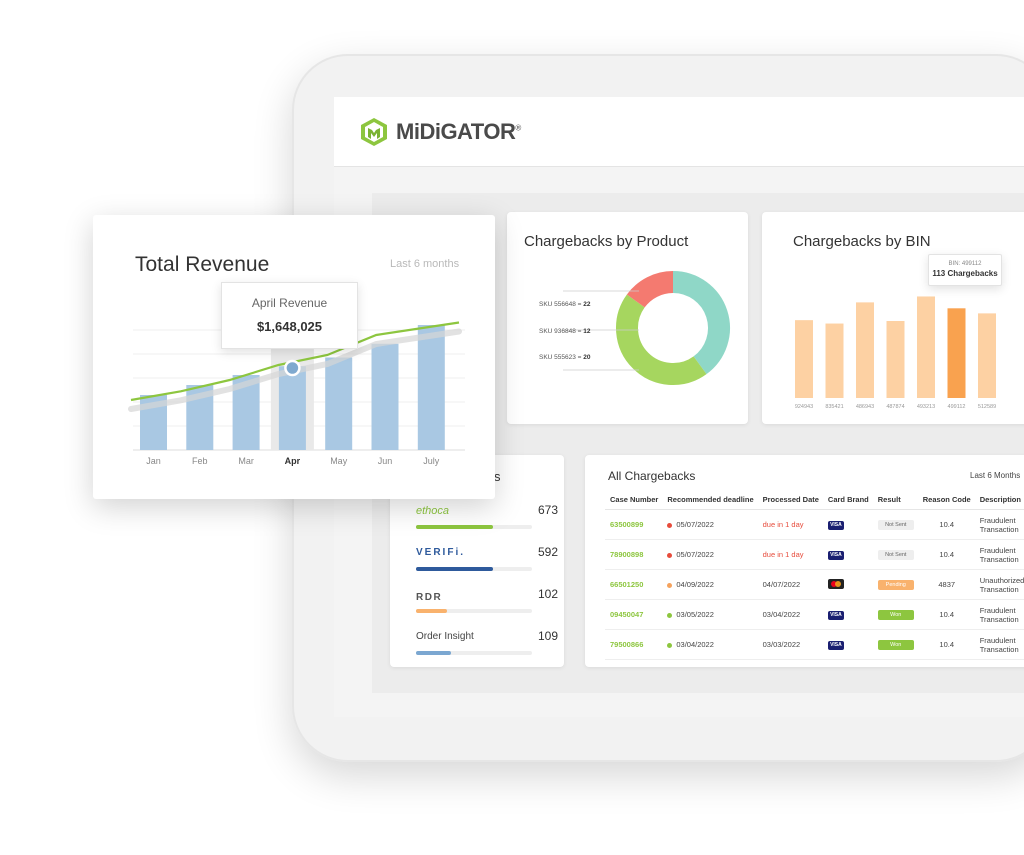 Image resolution: width=1024 pixels, height=855 pixels. Describe the element at coordinates (627, 554) in the screenshot. I see `case-number-link: 78900898` at that location.